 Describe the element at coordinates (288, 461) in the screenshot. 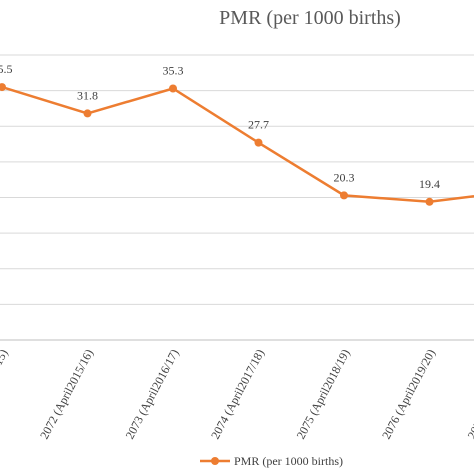

I see `legend-label: PMR (per 1000 births)` at that location.